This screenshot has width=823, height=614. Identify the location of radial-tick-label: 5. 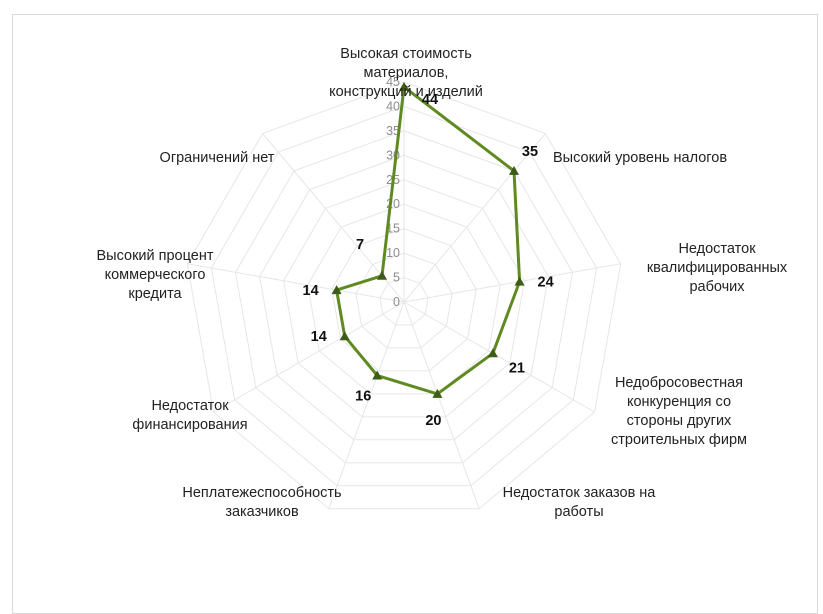
(396, 278).